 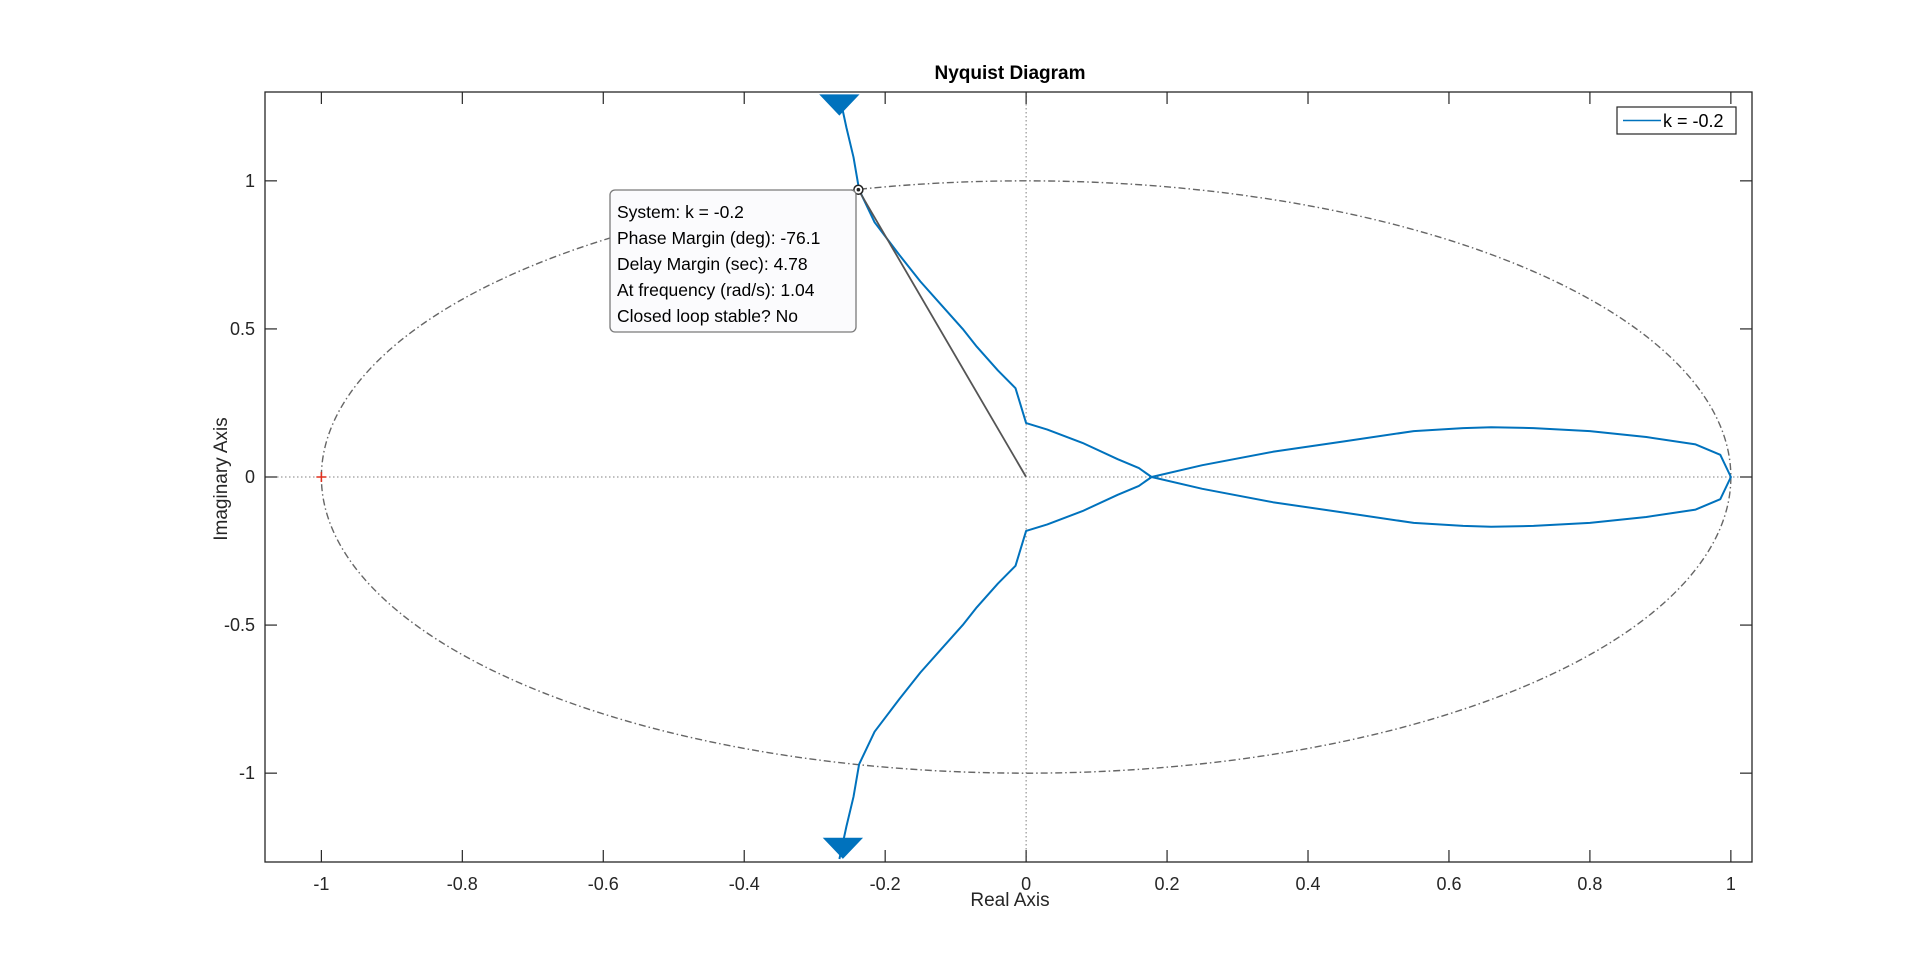 I want to click on x-tick-label: -1, so click(x=321, y=884).